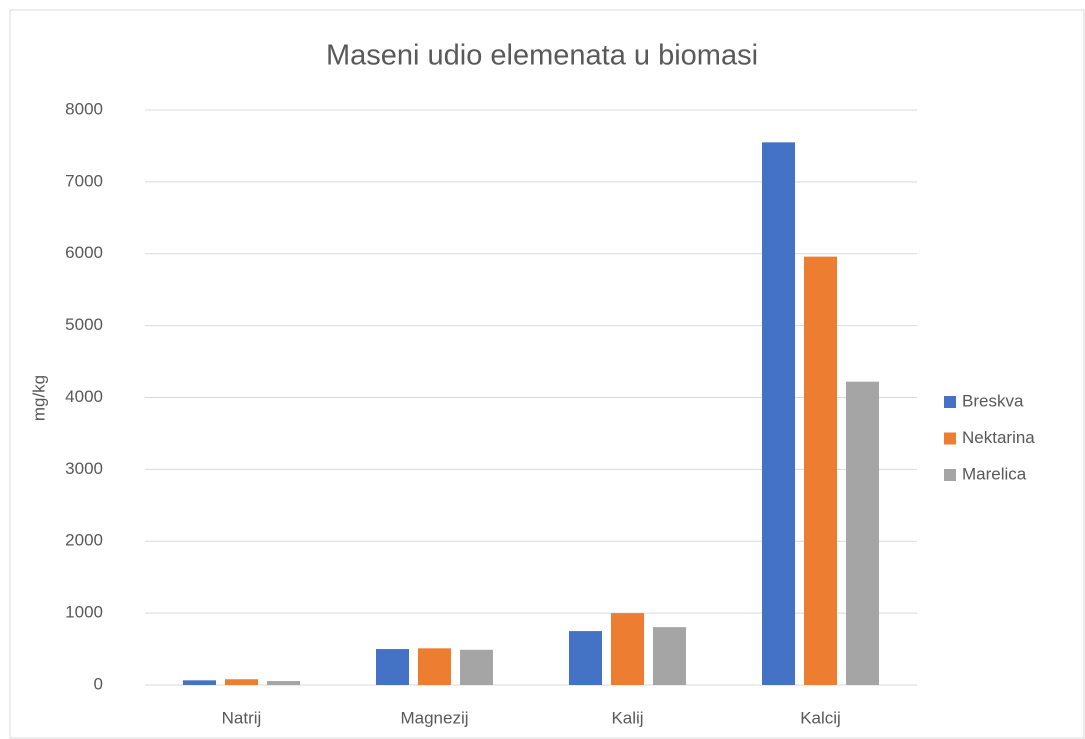  I want to click on y-tick-label: 7000, so click(84, 180).